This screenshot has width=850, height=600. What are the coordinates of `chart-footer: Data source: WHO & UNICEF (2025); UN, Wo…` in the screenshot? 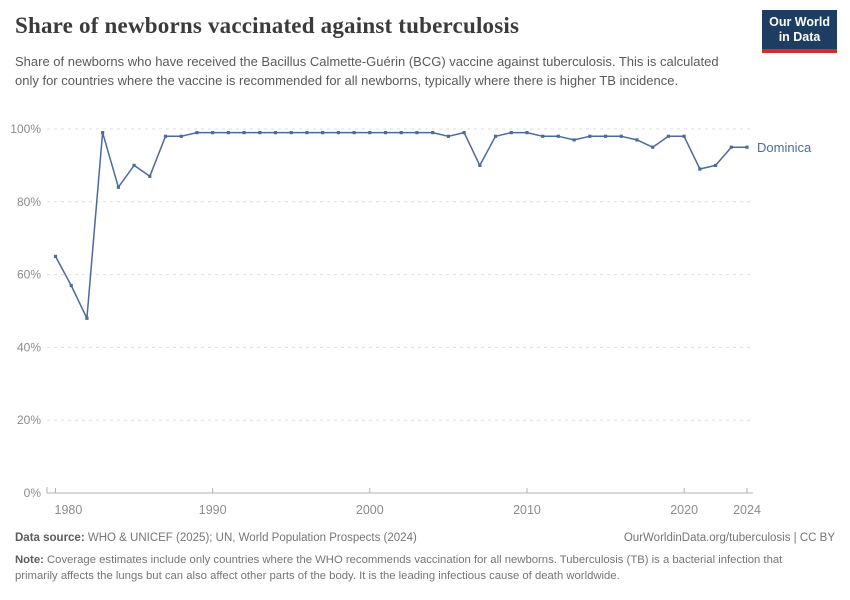 It's located at (425, 557).